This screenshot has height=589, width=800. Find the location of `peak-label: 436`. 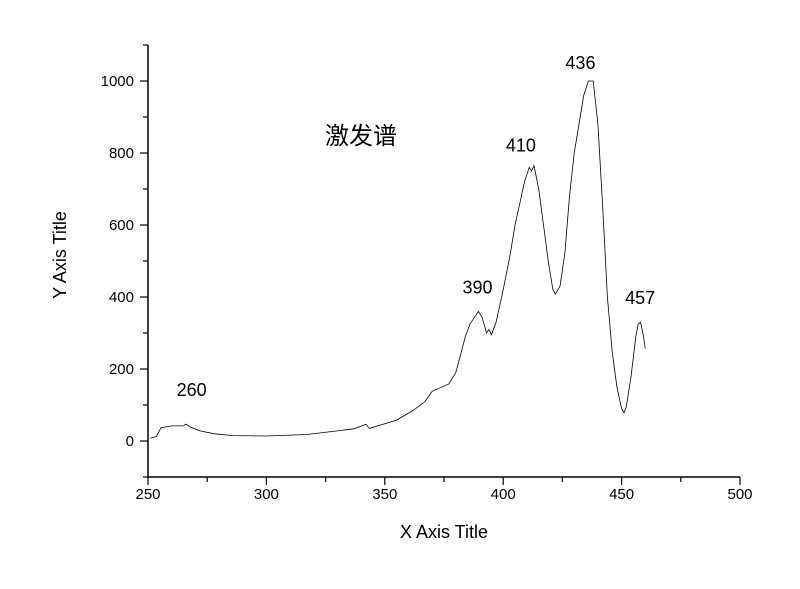

peak-label: 436 is located at coordinates (580, 63).